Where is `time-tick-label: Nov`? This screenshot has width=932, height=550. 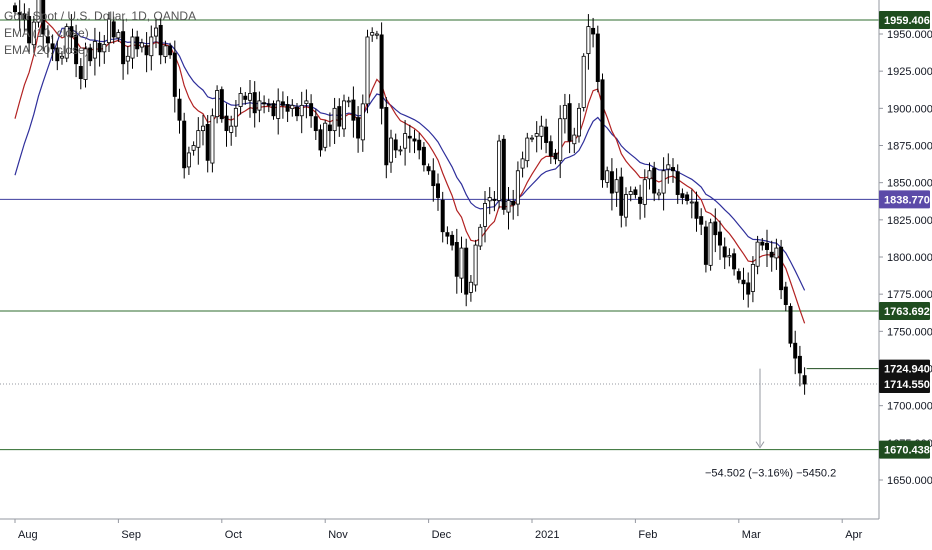
time-tick-label: Nov is located at coordinates (338, 535).